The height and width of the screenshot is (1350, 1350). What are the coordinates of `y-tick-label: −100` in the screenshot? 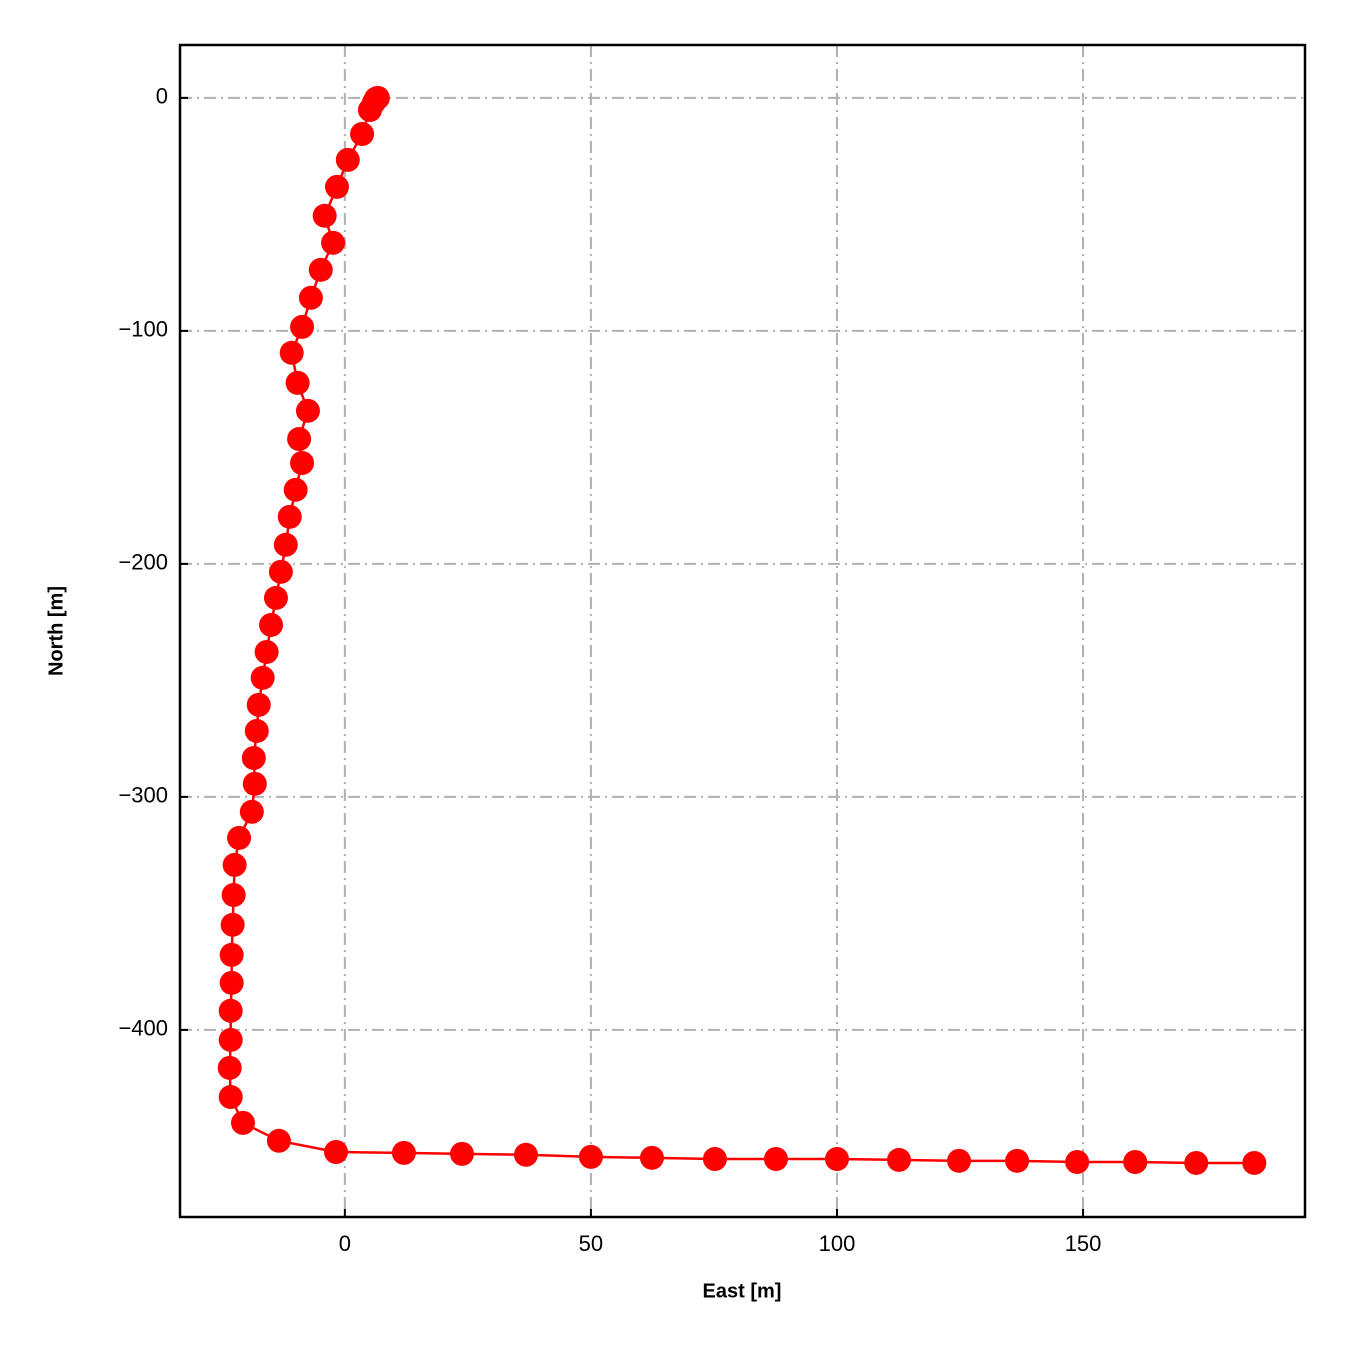 It's located at (143, 329).